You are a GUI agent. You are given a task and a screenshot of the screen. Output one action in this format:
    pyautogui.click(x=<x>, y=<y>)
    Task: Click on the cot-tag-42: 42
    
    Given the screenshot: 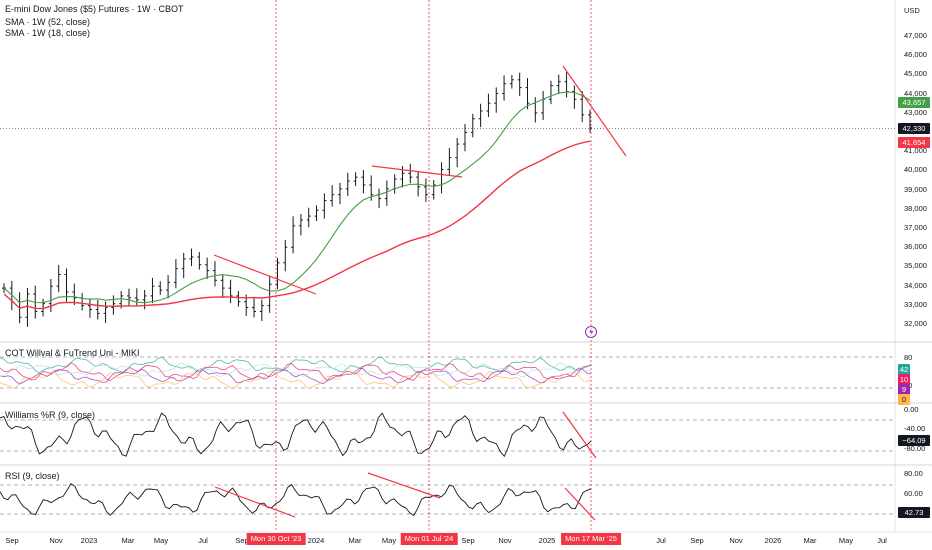 What is the action you would take?
    pyautogui.click(x=904, y=369)
    